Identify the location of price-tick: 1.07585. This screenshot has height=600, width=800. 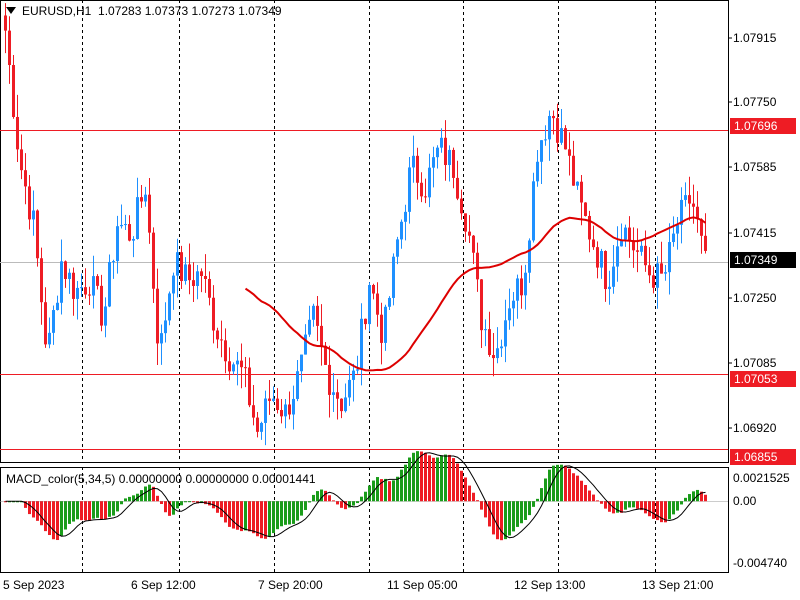
(755, 167).